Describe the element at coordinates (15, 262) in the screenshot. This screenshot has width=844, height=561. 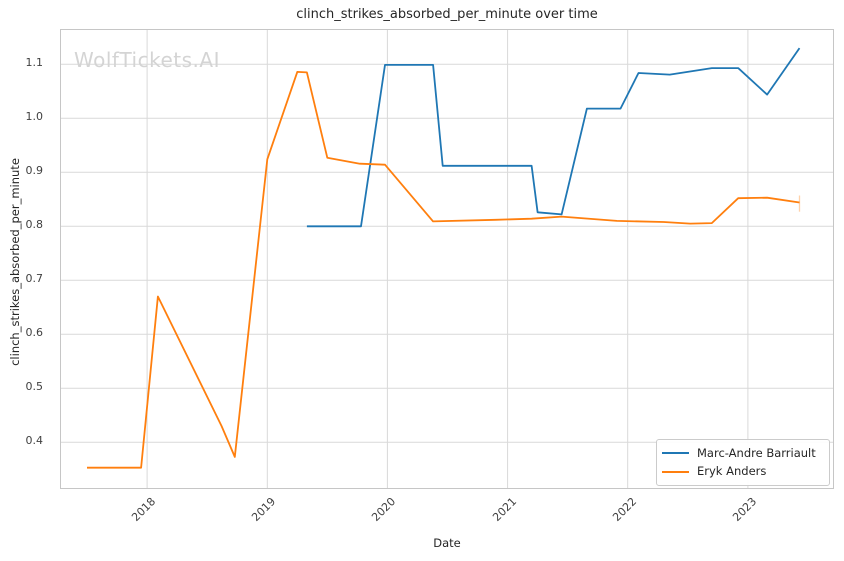
I see `y-axis-label: clinch_strikes_absorbed_per_minute` at that location.